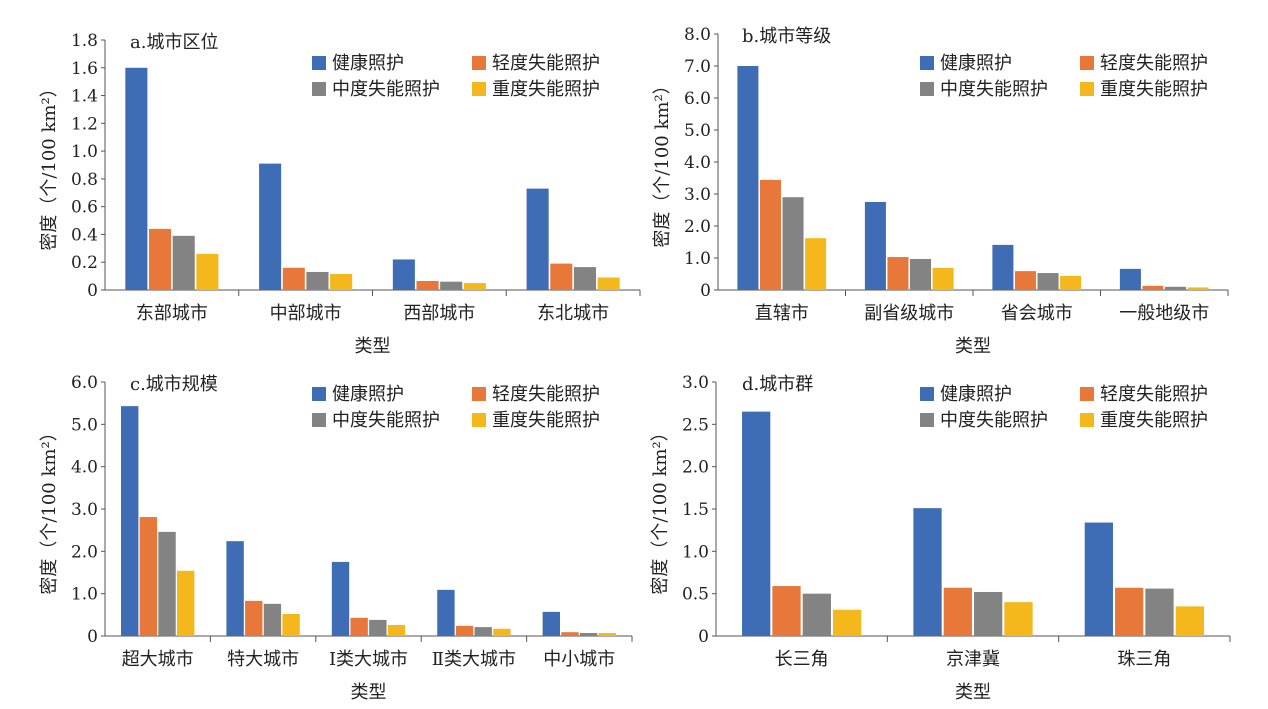  I want to click on x-tick-label: 珠三角, so click(1144, 659).